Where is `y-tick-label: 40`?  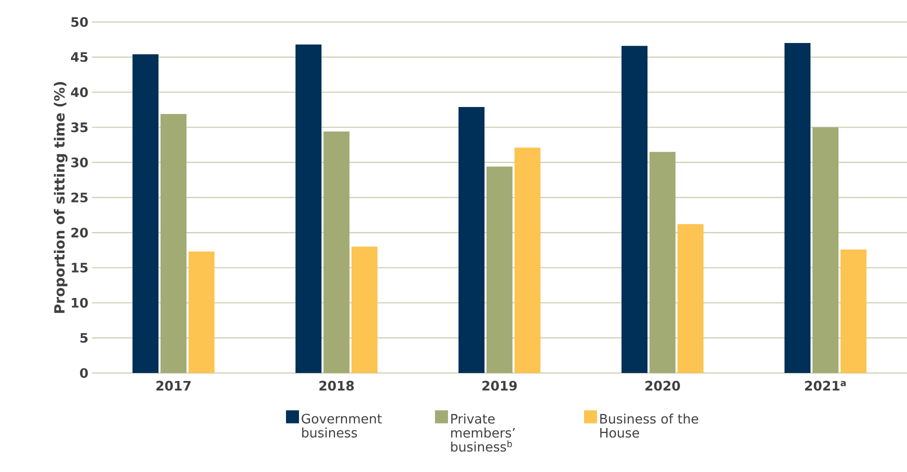 y-tick-label: 40 is located at coordinates (79, 92).